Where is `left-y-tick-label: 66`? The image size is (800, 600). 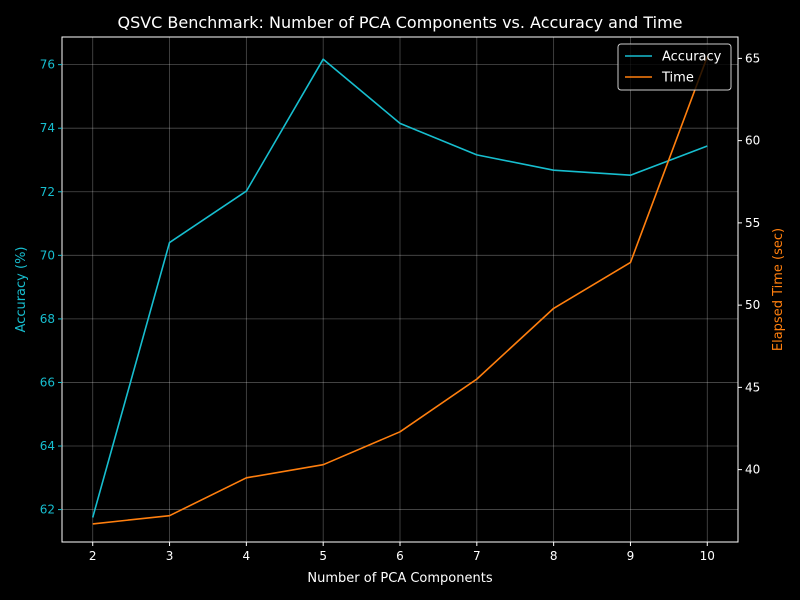 left-y-tick-label: 66 is located at coordinates (47, 382).